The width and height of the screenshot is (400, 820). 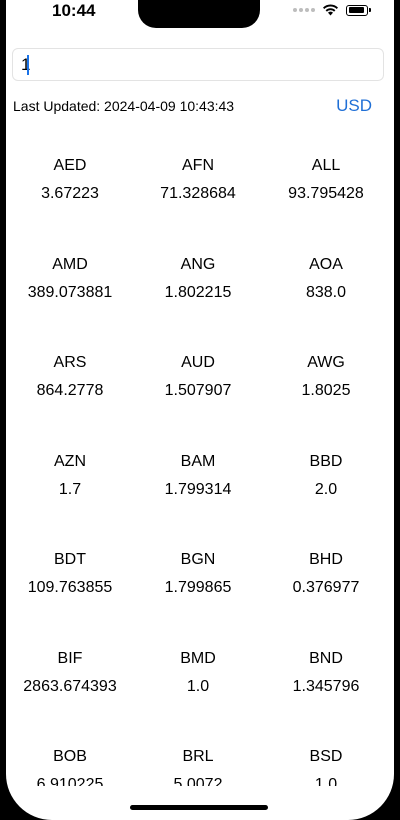 I want to click on rate-cell-awg: AWG 1.8025, so click(x=326, y=396).